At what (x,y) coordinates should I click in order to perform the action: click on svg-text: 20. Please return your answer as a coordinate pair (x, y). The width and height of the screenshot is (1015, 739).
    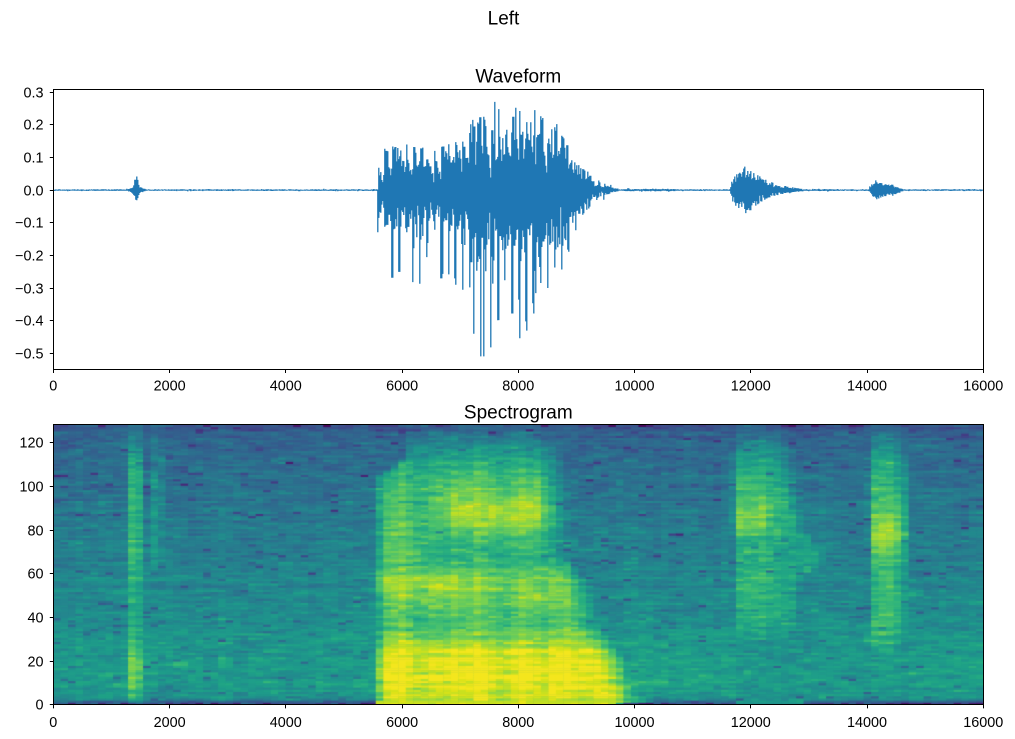
    Looking at the image, I should click on (35, 663).